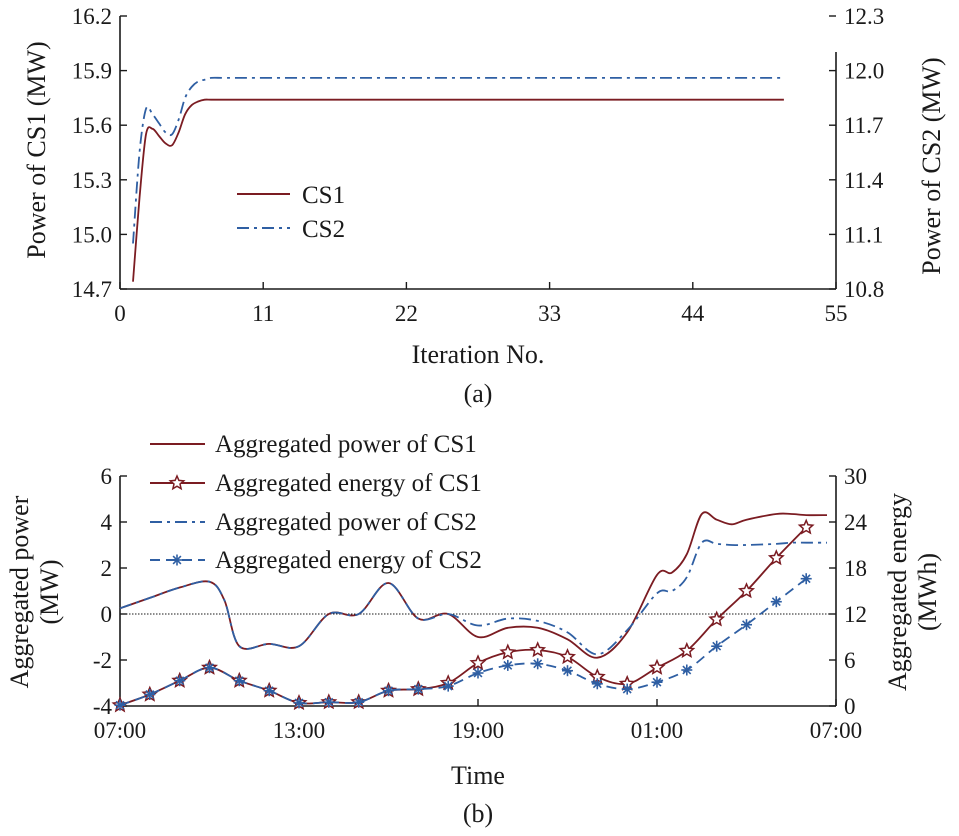 The height and width of the screenshot is (836, 959). Describe the element at coordinates (478, 393) in the screenshot. I see `caption-a: (a)` at that location.